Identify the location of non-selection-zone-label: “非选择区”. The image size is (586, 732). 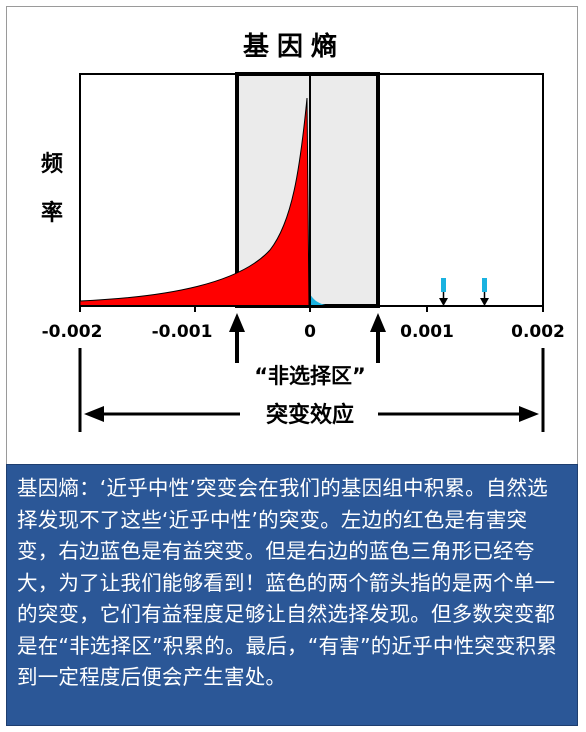
(310, 376).